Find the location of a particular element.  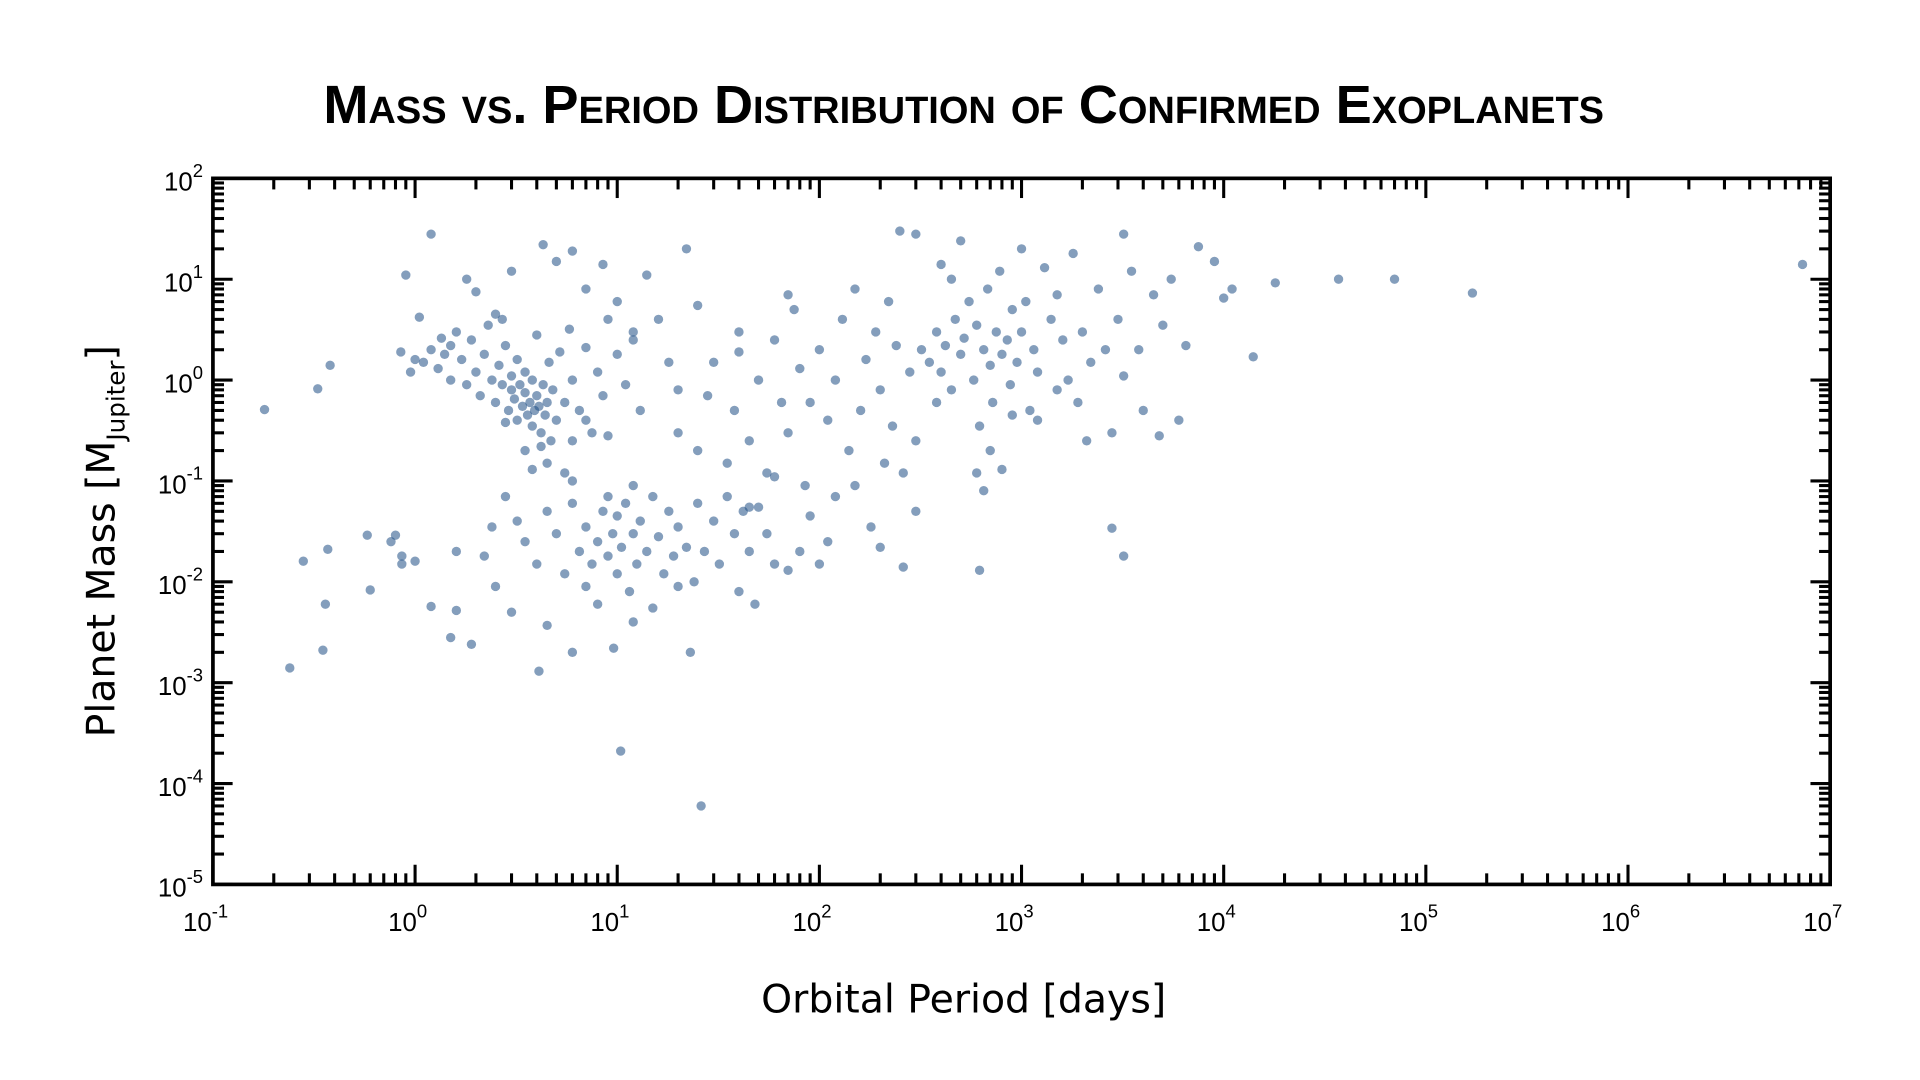

x-axis-label: Orbital Period [days] is located at coordinates (963, 999).